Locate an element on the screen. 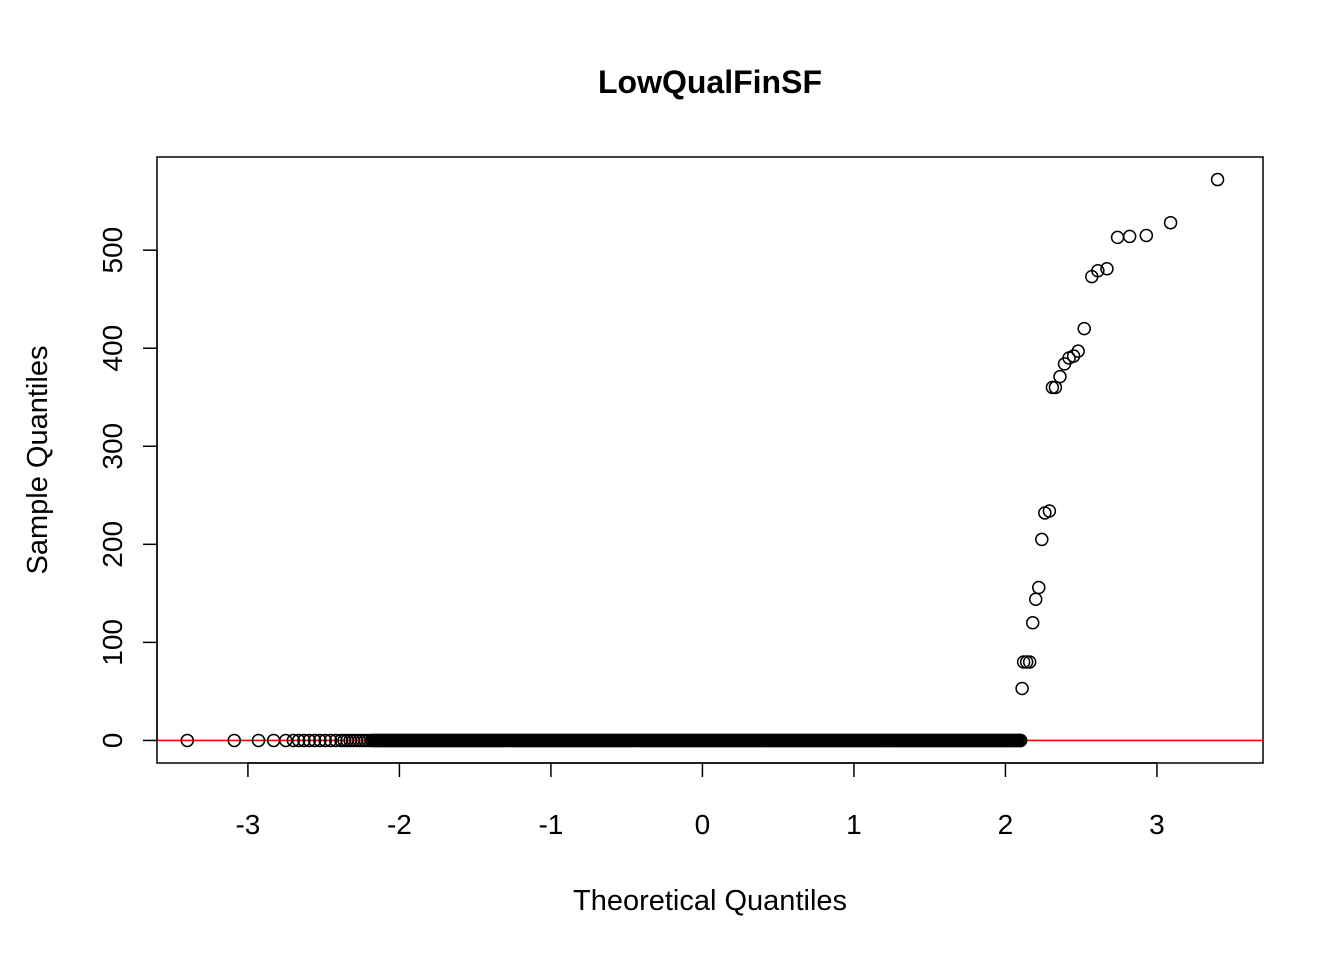 This screenshot has height=960, width=1344. x-axis: -3 -2 -1 0 1 2 3 is located at coordinates (700, 801).